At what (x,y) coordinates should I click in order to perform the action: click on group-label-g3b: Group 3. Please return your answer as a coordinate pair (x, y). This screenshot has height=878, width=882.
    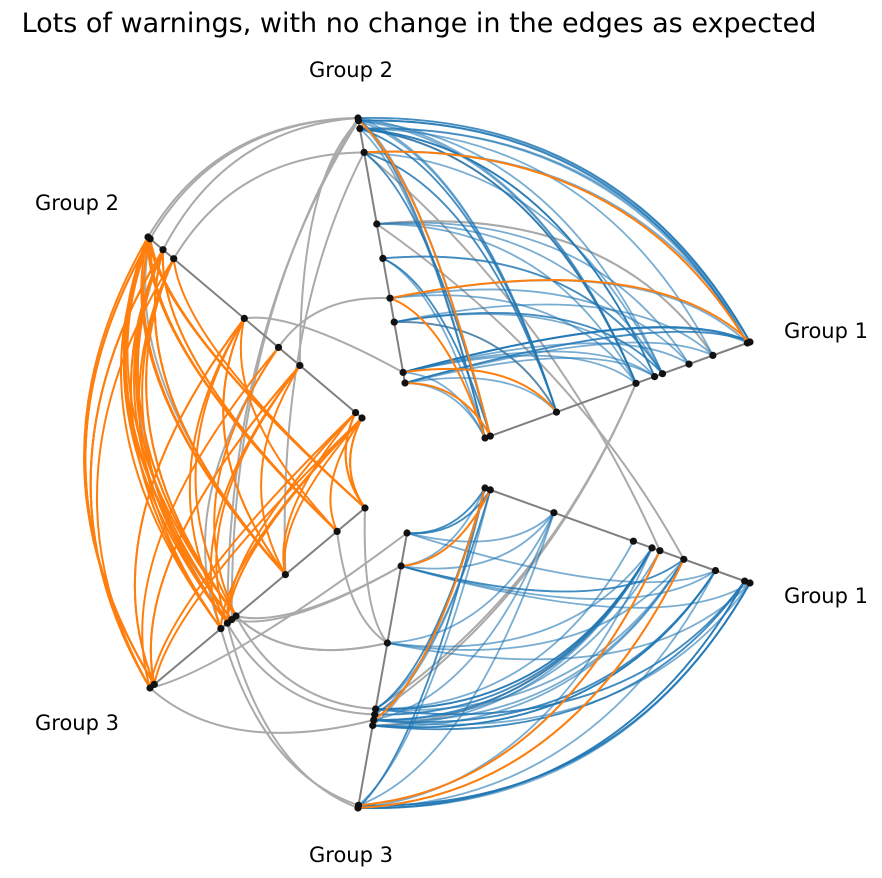
    Looking at the image, I should click on (77, 723).